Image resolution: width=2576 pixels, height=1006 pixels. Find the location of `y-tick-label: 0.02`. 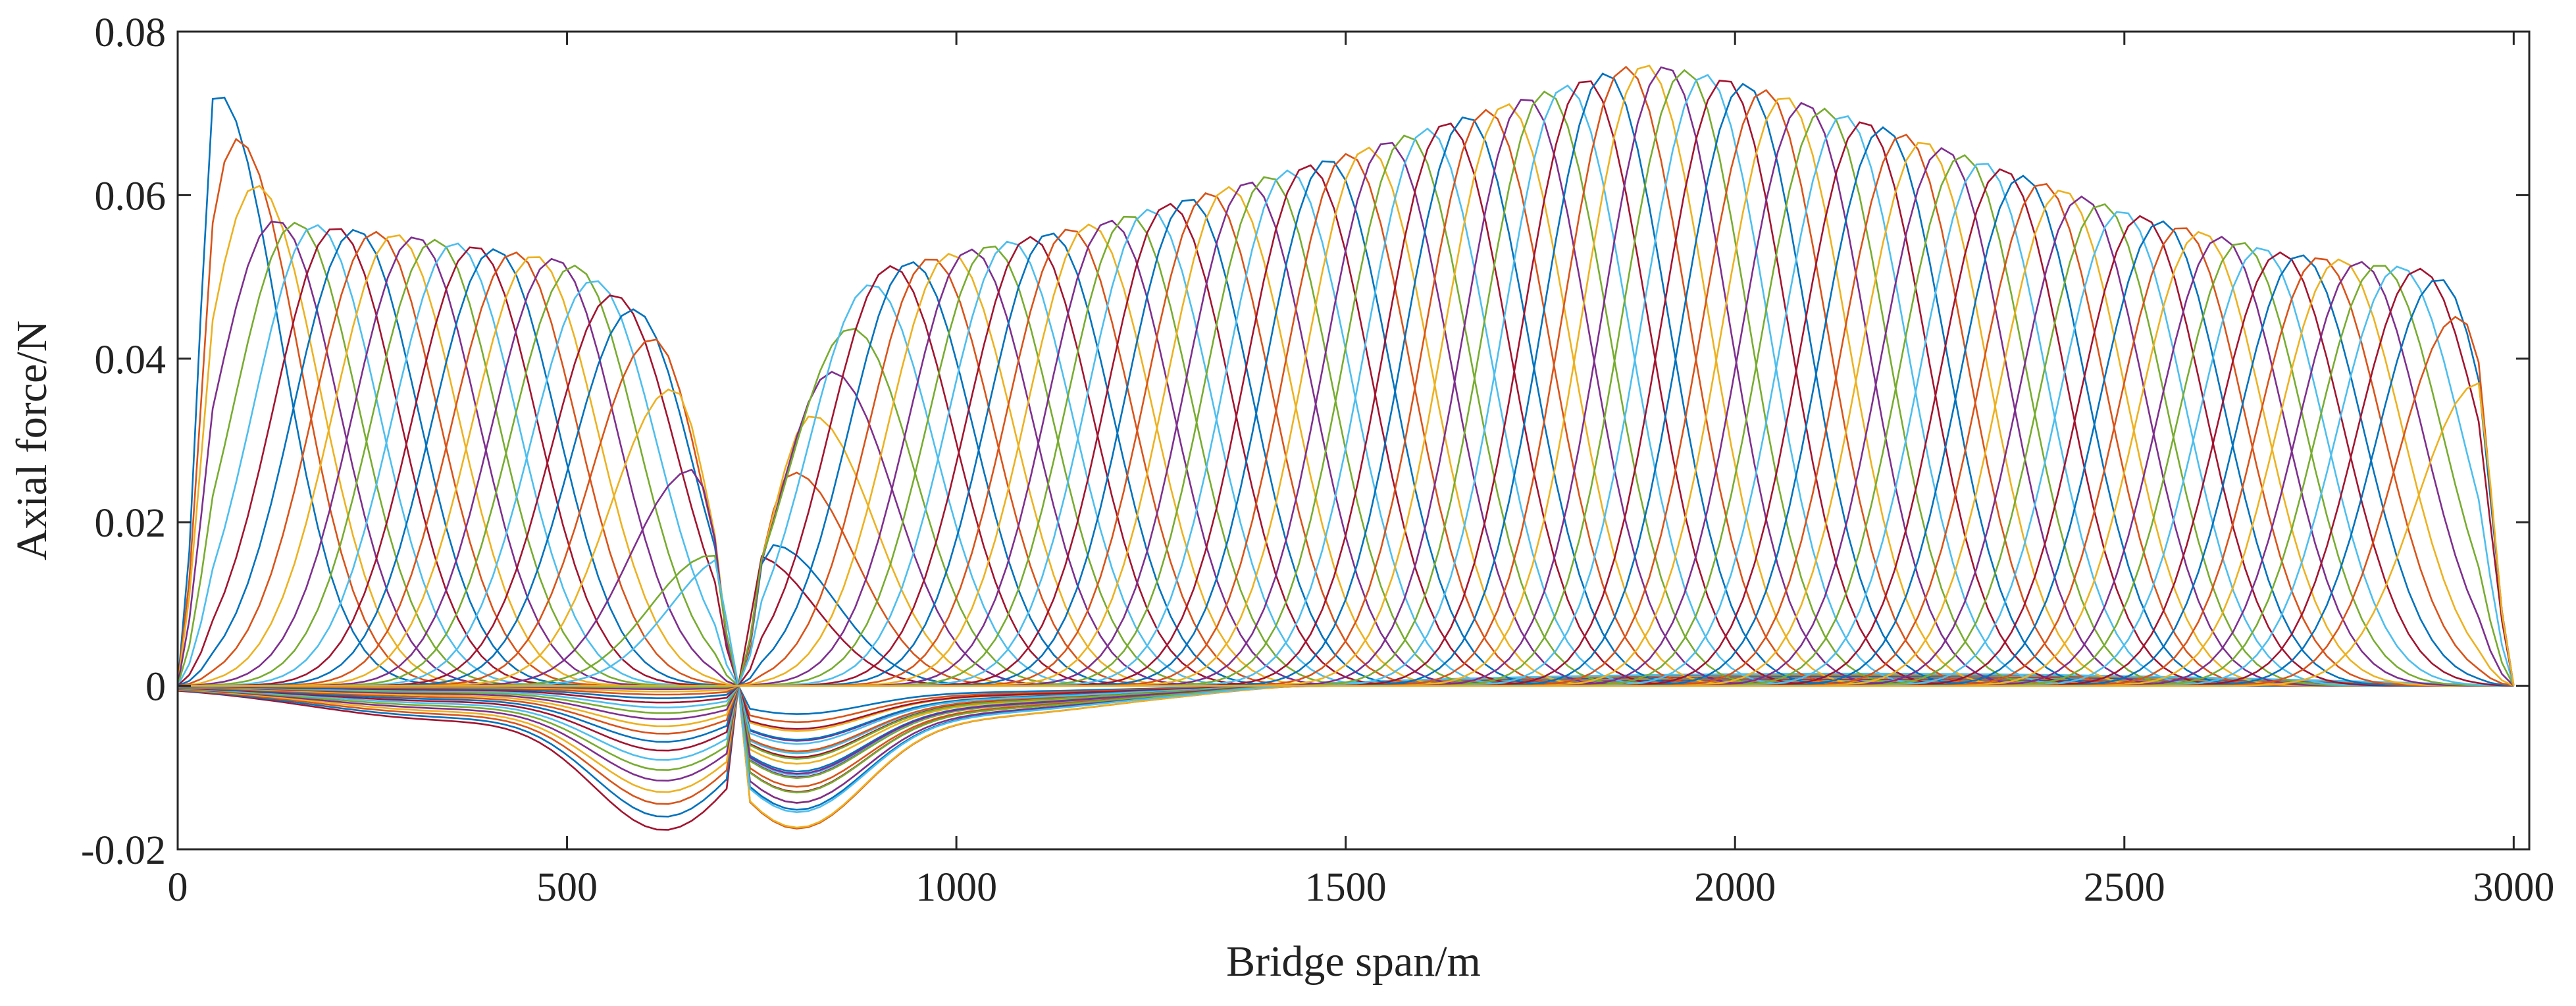

y-tick-label: 0.02 is located at coordinates (131, 523).